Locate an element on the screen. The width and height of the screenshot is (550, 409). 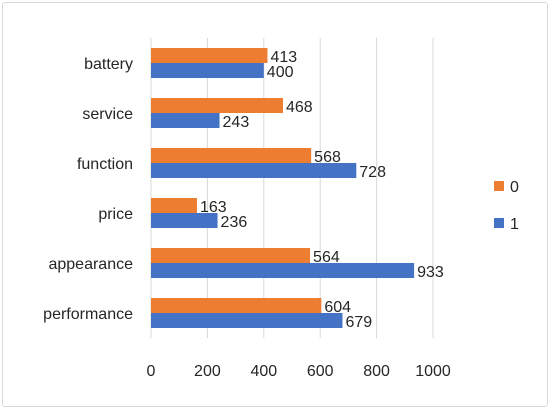
data-label-service-series-0: 468 is located at coordinates (299, 107).